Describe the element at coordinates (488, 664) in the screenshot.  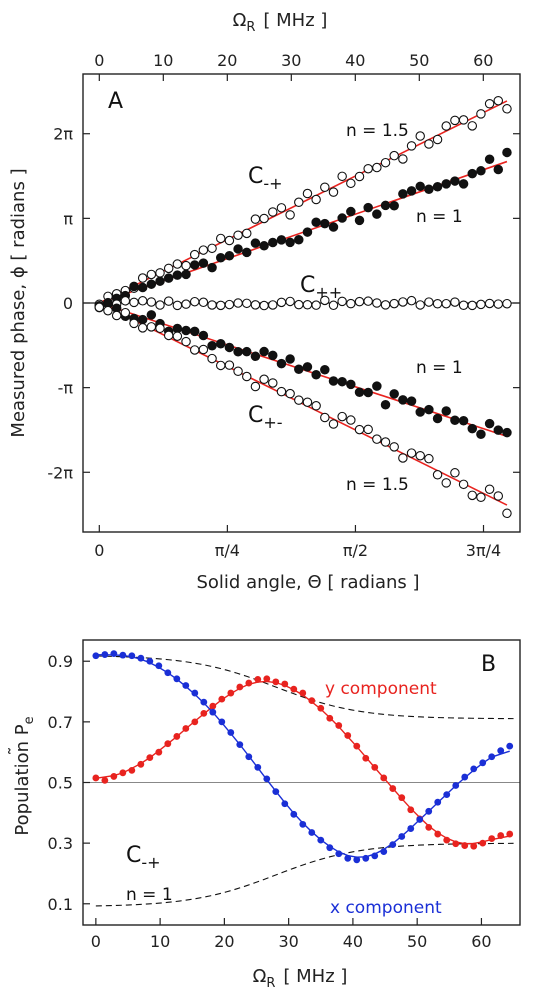
I see `panel-b-letter: B` at that location.